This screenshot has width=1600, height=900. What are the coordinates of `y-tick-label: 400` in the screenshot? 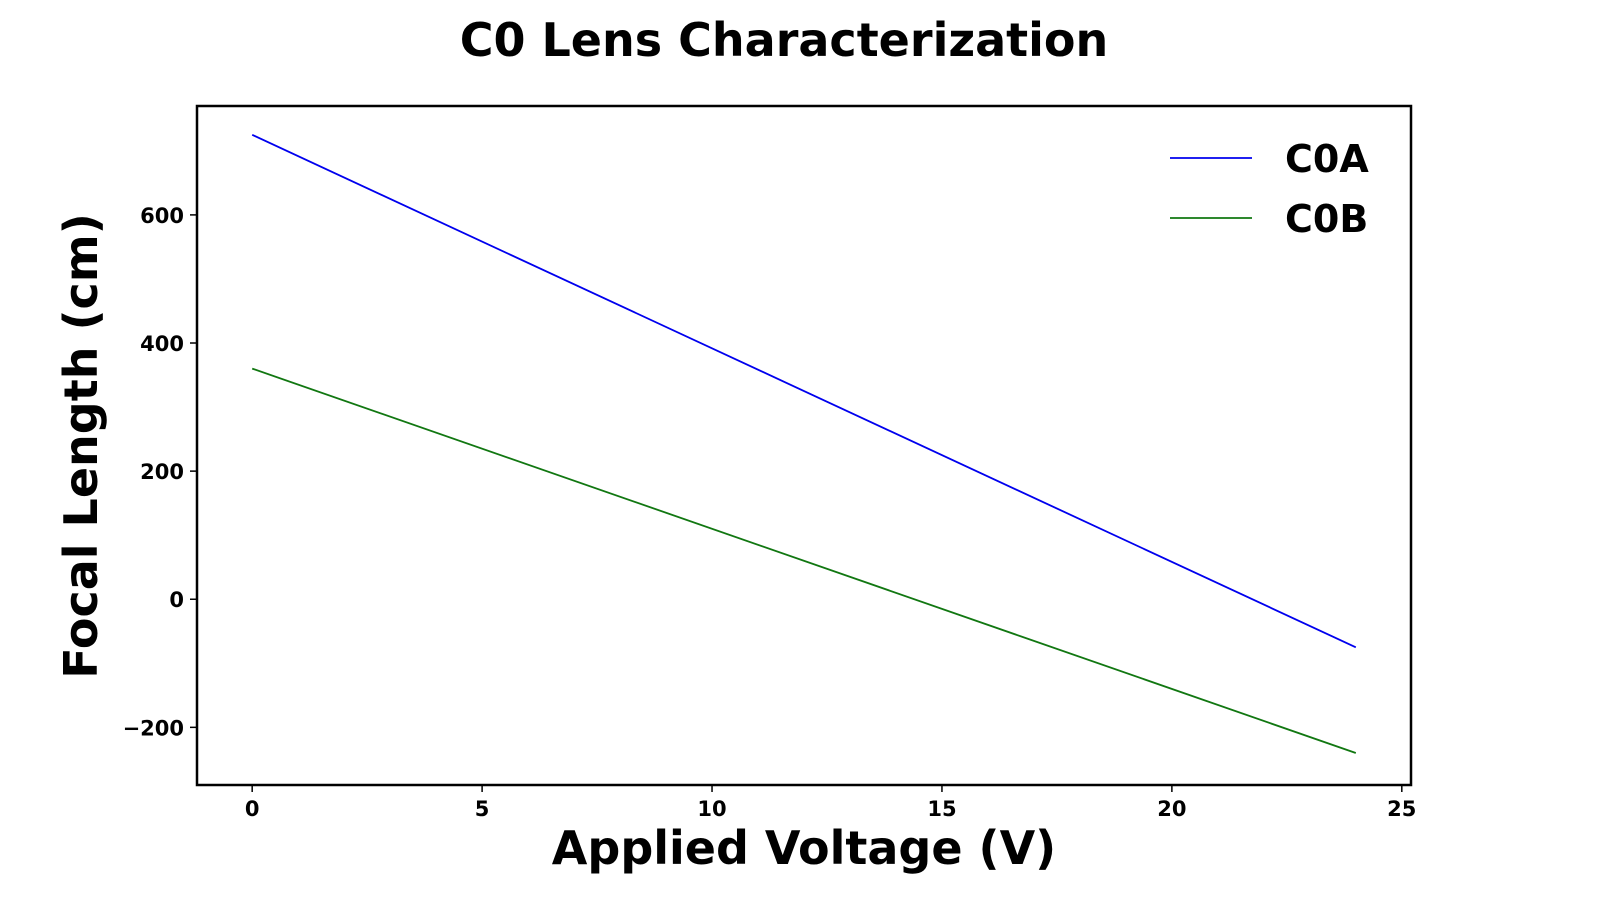 It's located at (162, 344).